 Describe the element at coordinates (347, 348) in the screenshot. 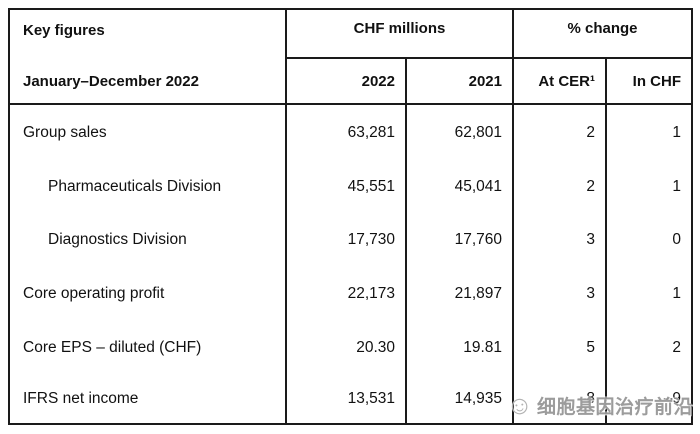

I see `cell-core-eps-2022: 20.30` at that location.